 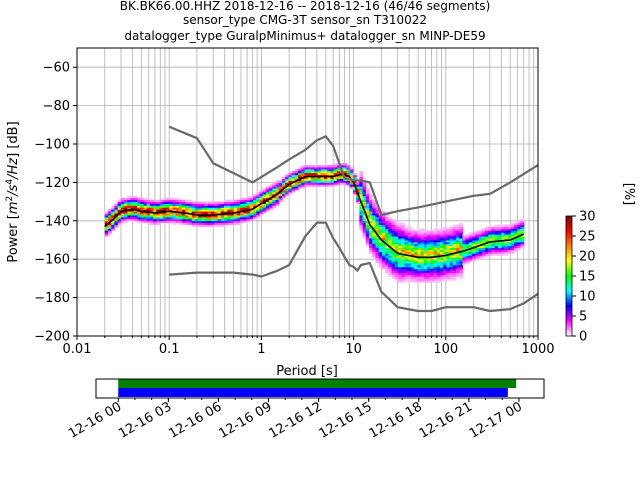 What do you see at coordinates (587, 297) in the screenshot?
I see `colorbar-tick-label: 10` at bounding box center [587, 297].